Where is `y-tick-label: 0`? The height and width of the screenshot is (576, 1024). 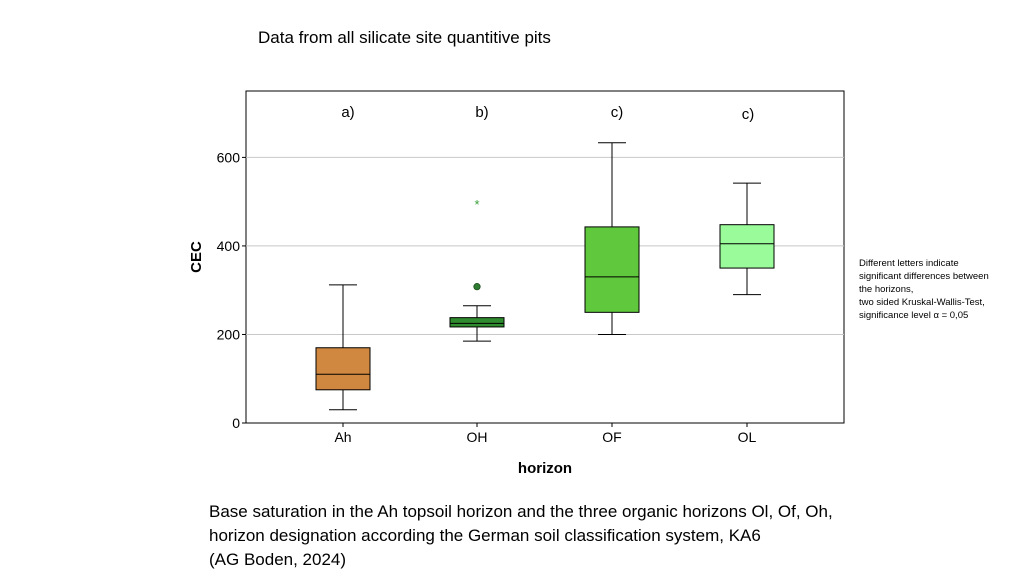
y-tick-label: 0 is located at coordinates (236, 423).